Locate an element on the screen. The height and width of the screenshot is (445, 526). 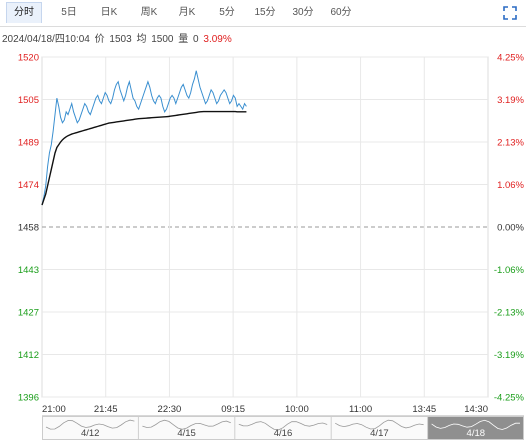
x-tick-label: 11:00 is located at coordinates (360, 409).